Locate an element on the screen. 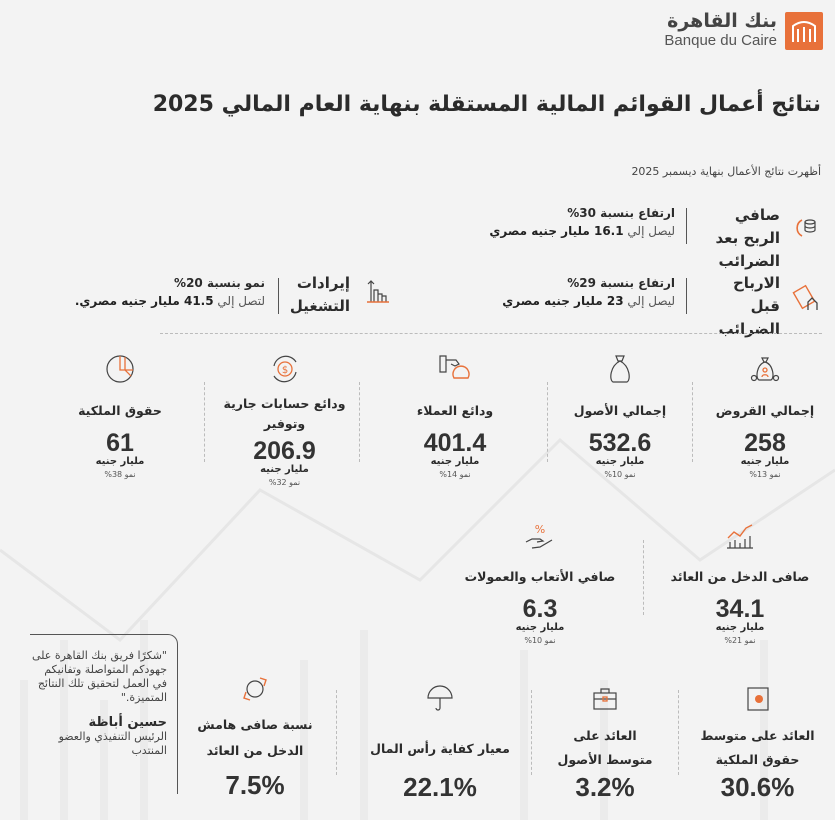 Image resolution: width=835 pixels, height=820 pixels. metric-value: 532.6 is located at coordinates (620, 443).